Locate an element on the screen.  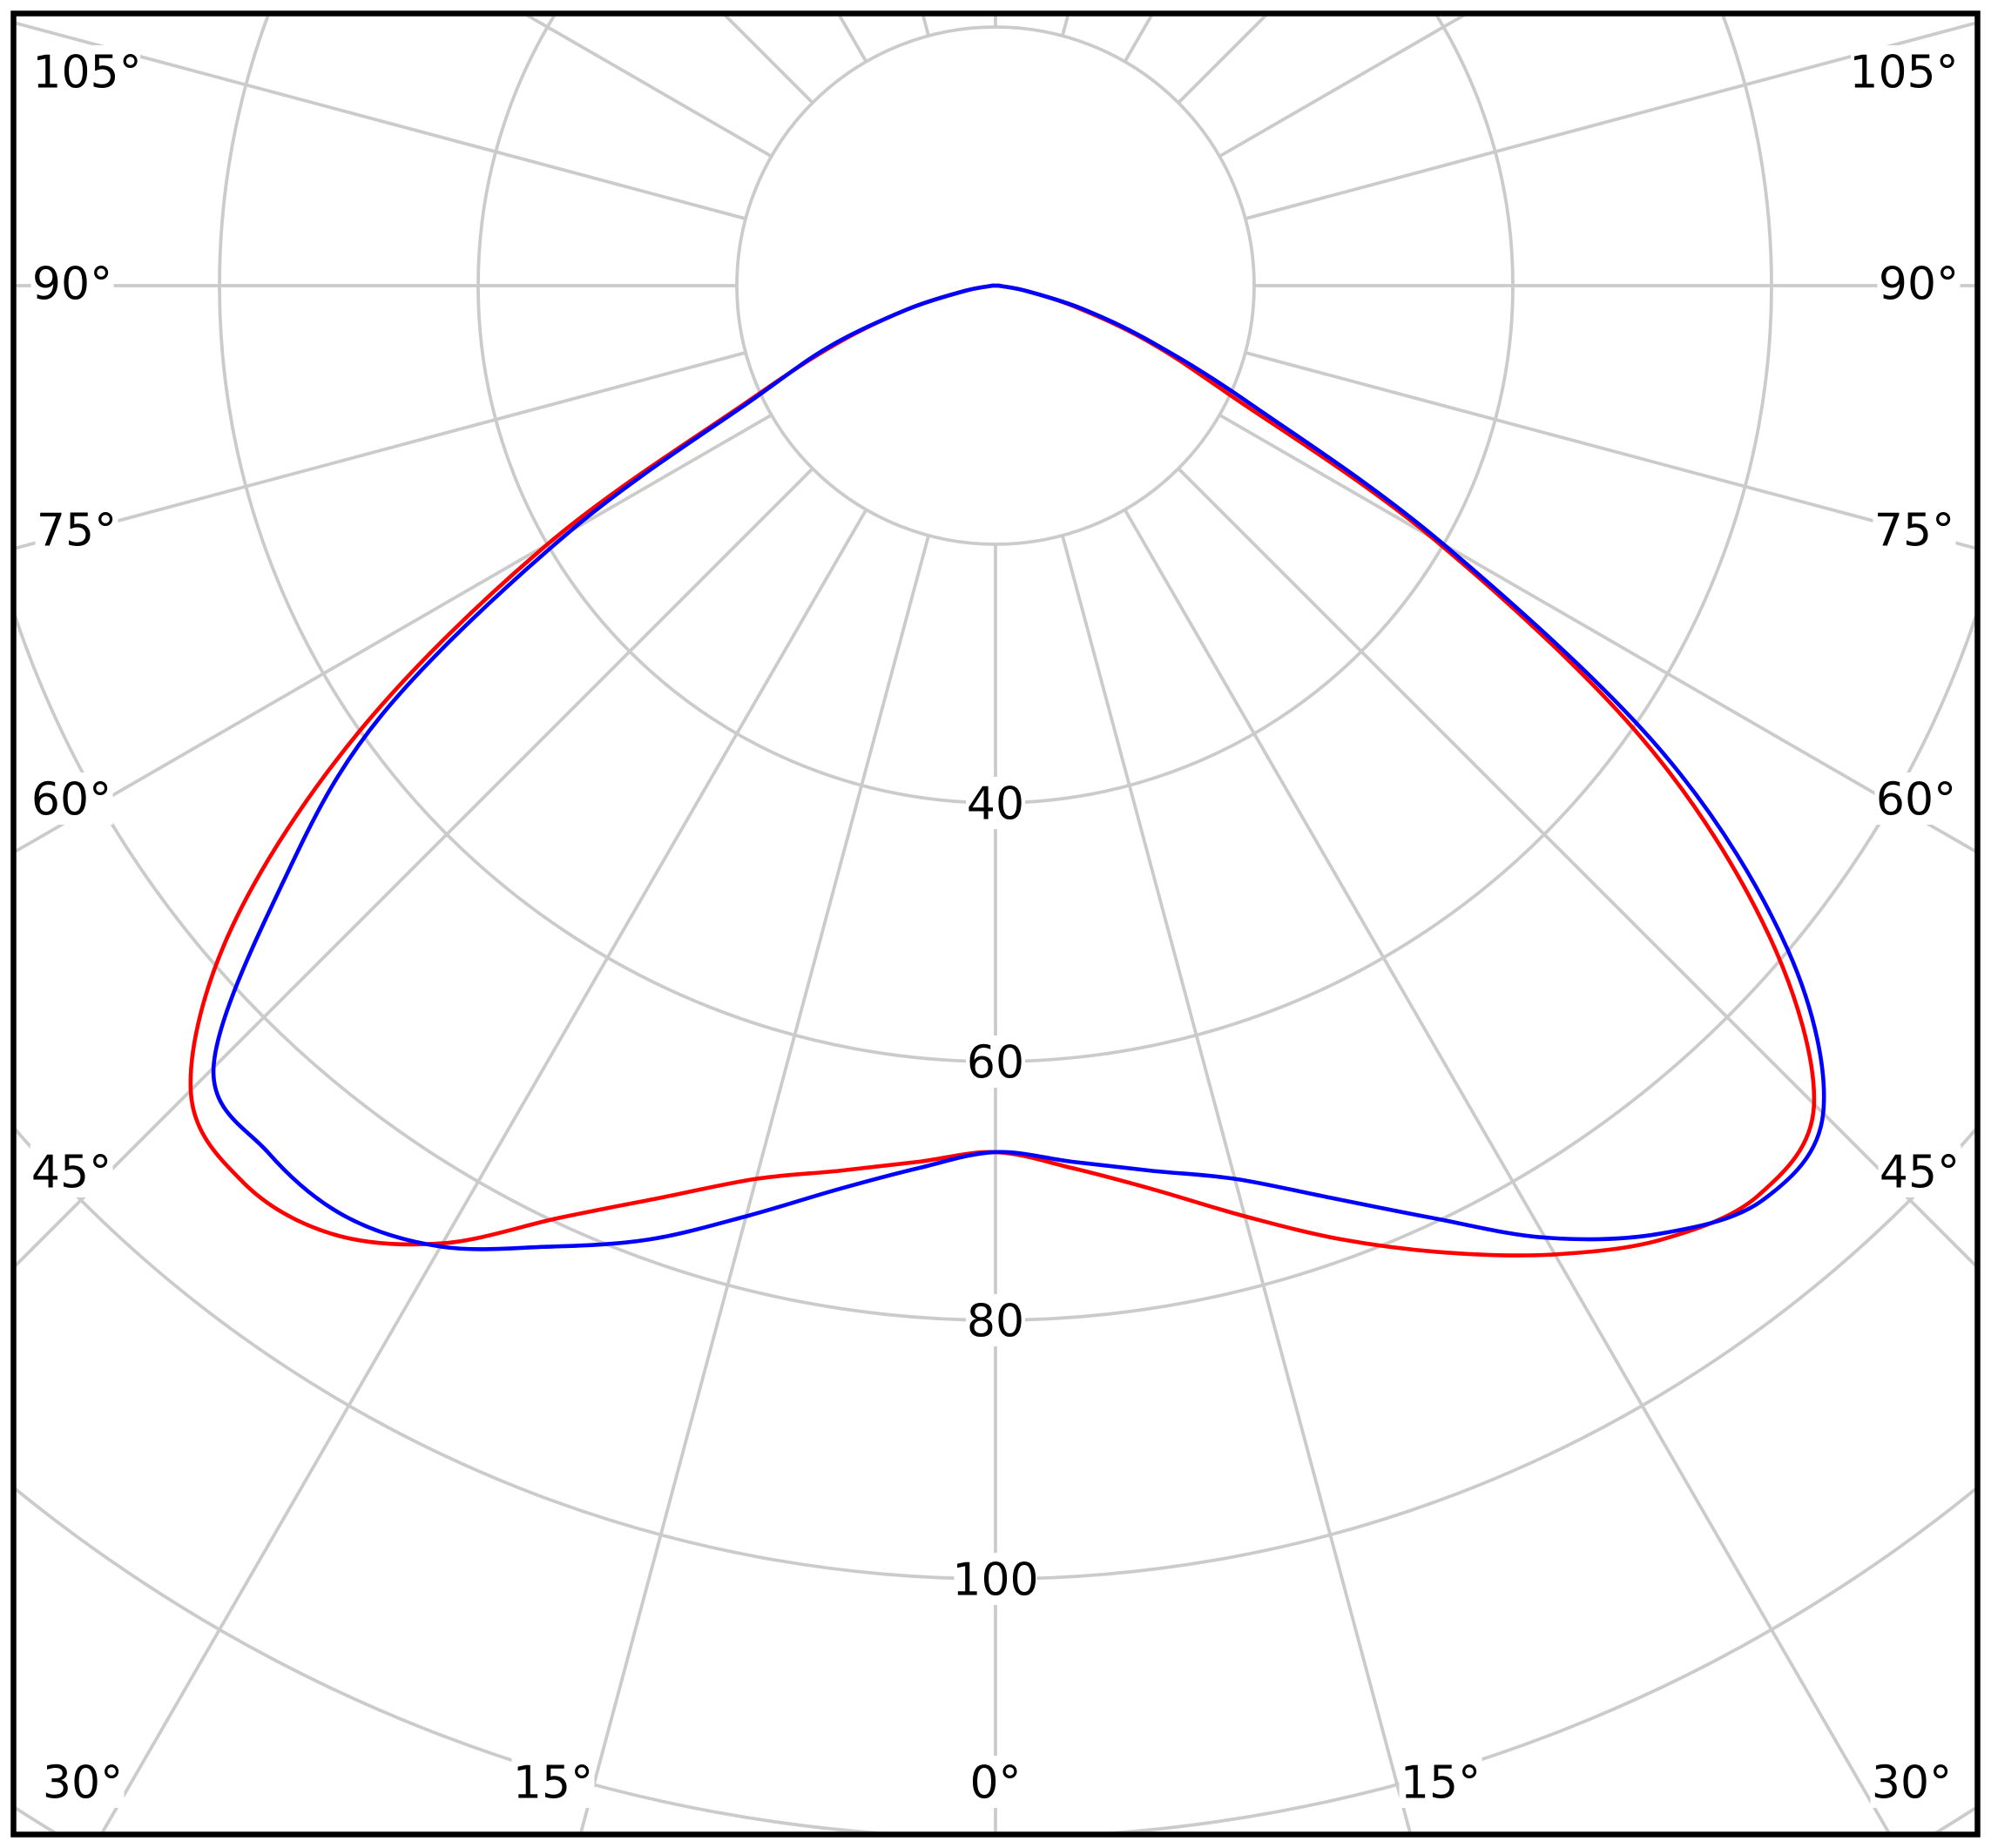
angle-label-left-60: 60° is located at coordinates (71, 800).